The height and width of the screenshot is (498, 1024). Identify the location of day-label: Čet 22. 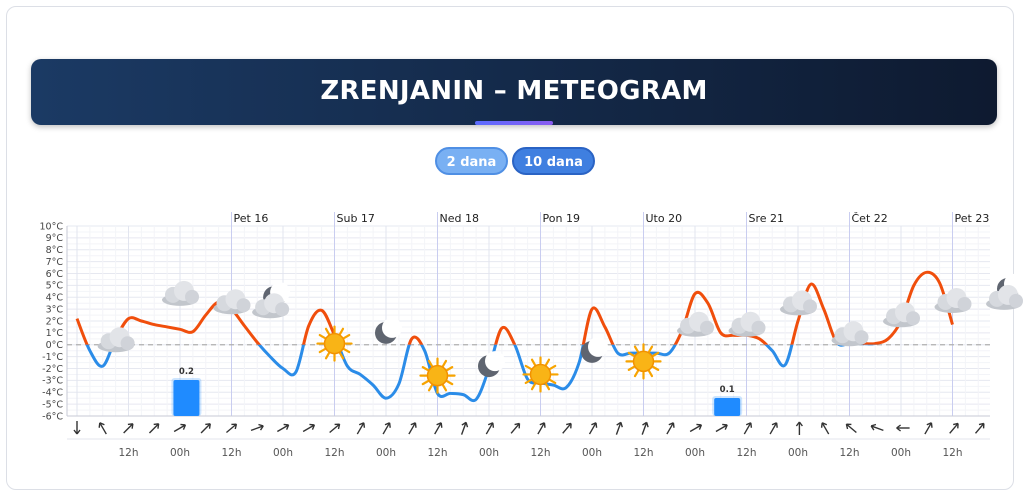
(870, 218).